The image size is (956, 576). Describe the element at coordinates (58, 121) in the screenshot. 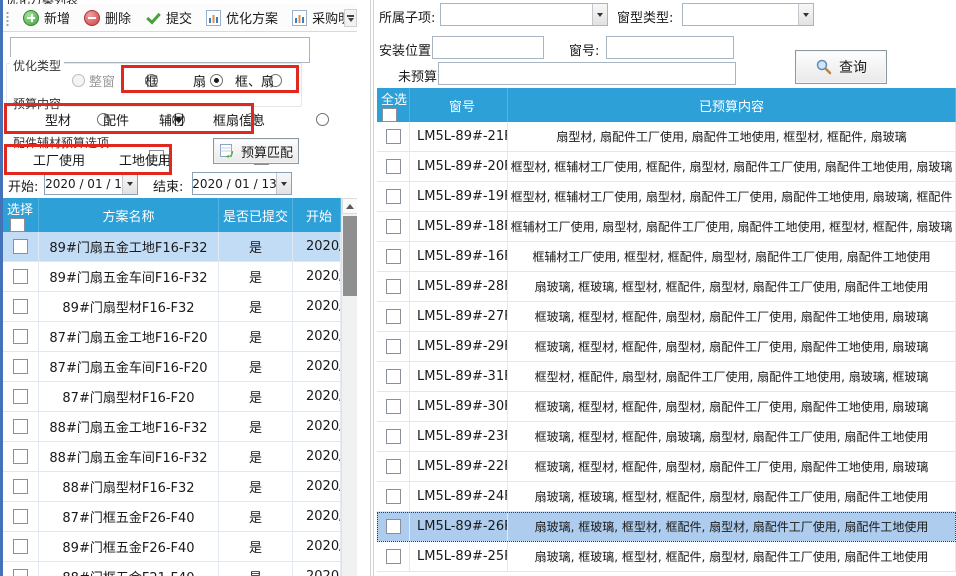

I see `radio-profile-label: 型材` at that location.